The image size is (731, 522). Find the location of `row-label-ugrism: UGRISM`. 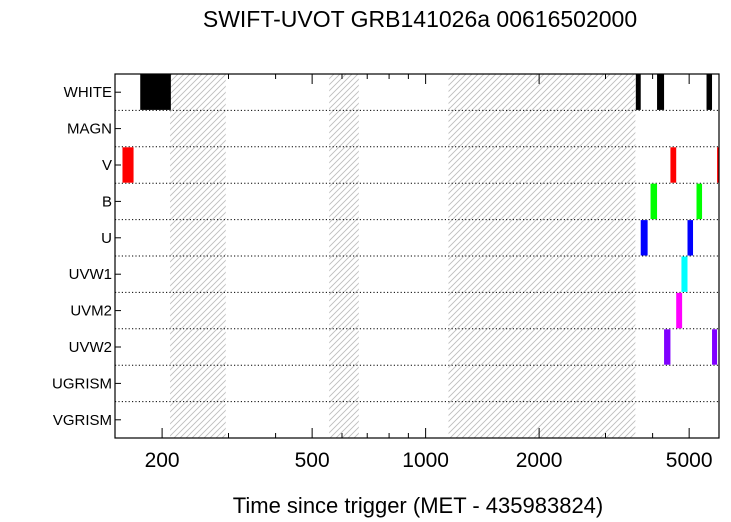

row-label-ugrism: UGRISM is located at coordinates (82, 383).